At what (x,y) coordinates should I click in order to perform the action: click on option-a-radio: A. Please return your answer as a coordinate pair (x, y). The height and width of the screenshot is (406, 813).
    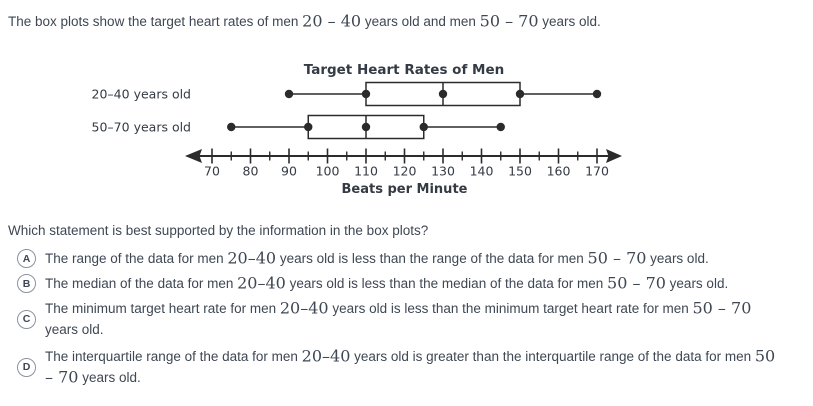
    Looking at the image, I should click on (26, 258).